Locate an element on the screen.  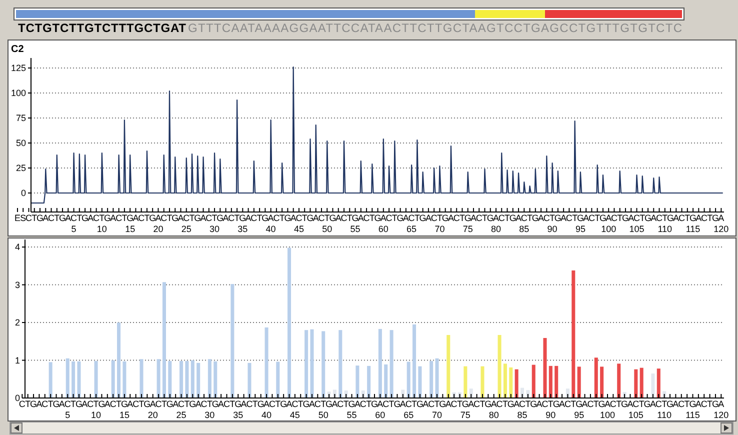
y-tick-label: 125 is located at coordinates (18, 68).